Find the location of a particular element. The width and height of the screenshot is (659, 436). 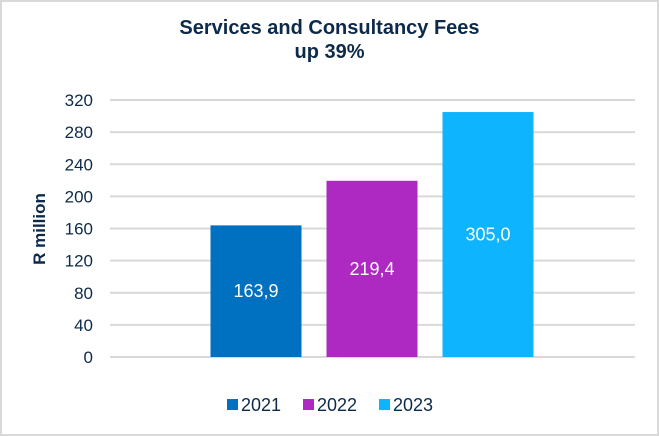

bar-2022 is located at coordinates (372, 268).